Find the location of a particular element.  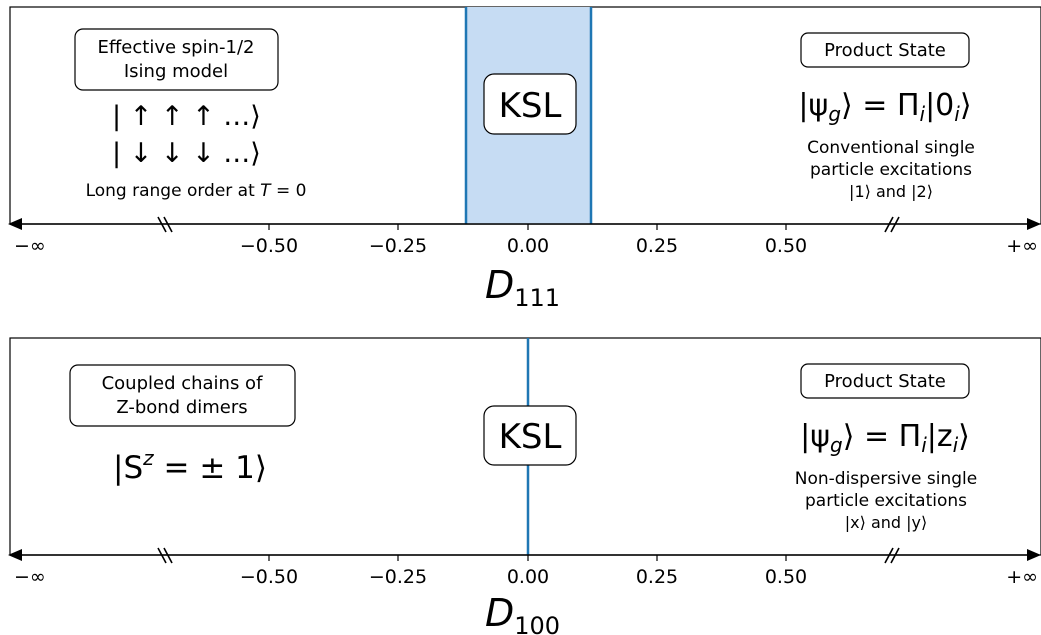

excitation-desc-line-1: Non-dispersive single is located at coordinates (886, 479).